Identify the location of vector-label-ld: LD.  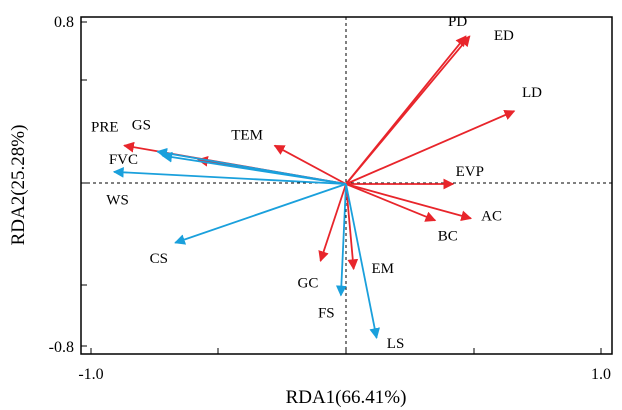
(532, 93).